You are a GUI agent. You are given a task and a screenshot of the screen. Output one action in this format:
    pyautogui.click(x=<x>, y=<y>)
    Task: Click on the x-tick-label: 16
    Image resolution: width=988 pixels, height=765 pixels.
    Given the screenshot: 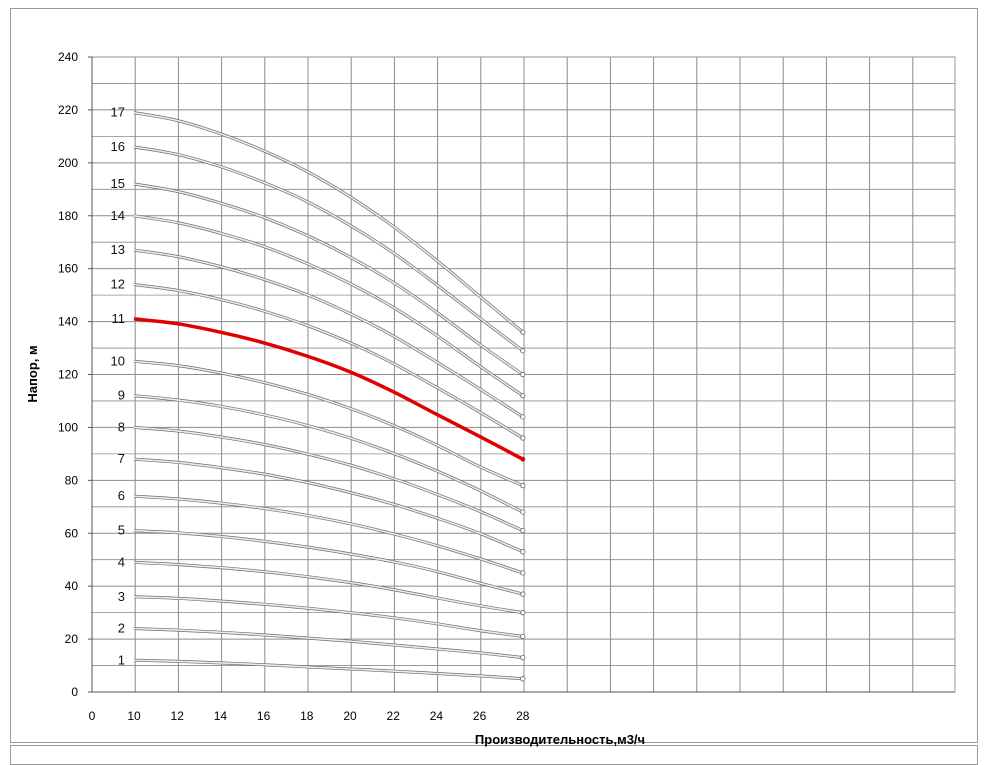 What is the action you would take?
    pyautogui.click(x=264, y=716)
    